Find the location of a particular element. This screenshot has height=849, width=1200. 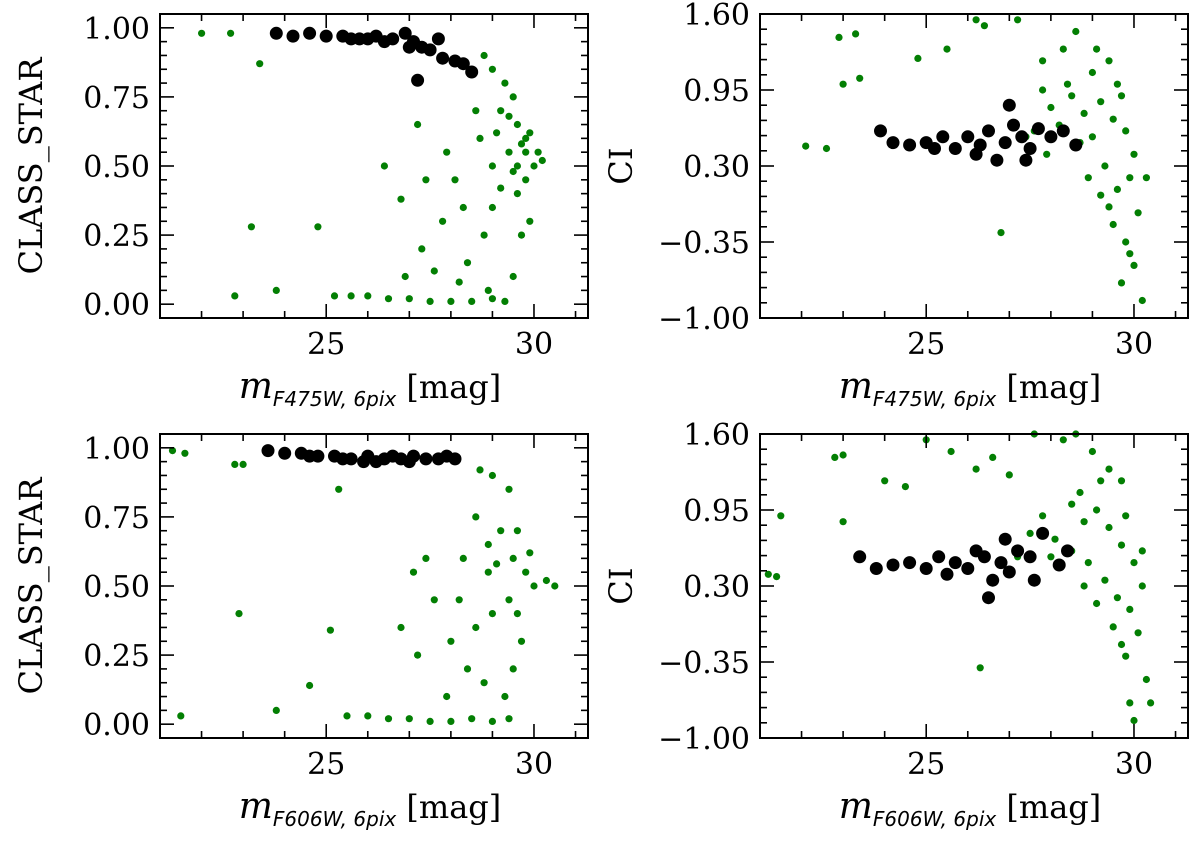

x-axis-label: mF475W, 6pix [mag] is located at coordinates (970, 388).